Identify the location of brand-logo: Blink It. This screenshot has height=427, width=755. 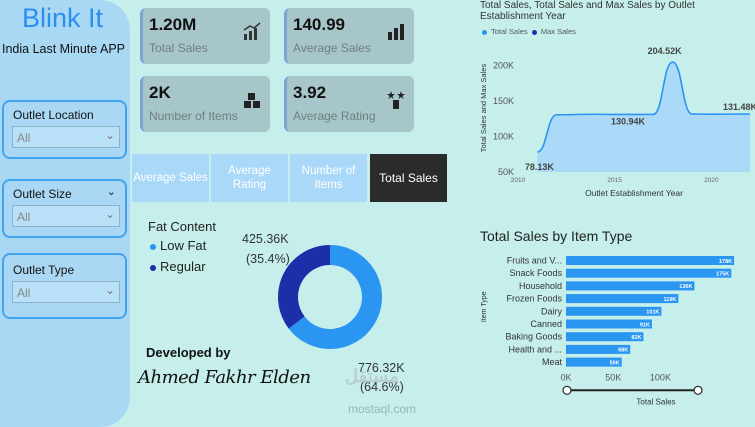
(63, 18).